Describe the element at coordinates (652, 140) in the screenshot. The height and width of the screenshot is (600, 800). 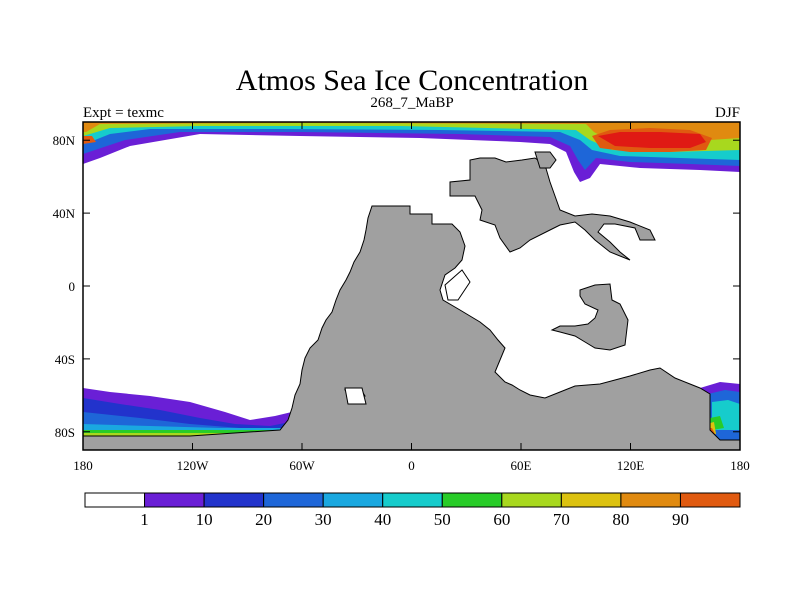
I see `arctic-ice-max-east` at that location.